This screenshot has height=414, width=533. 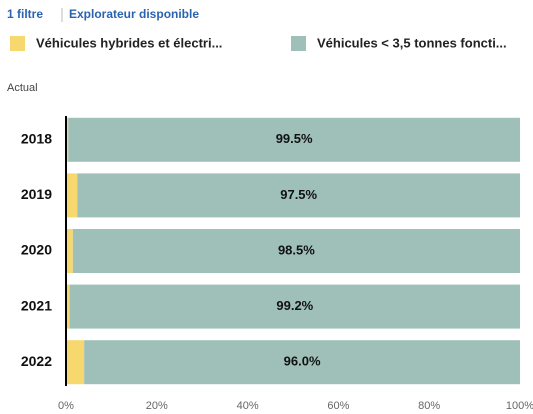 I want to click on value-label: 99.5%, so click(x=294, y=138).